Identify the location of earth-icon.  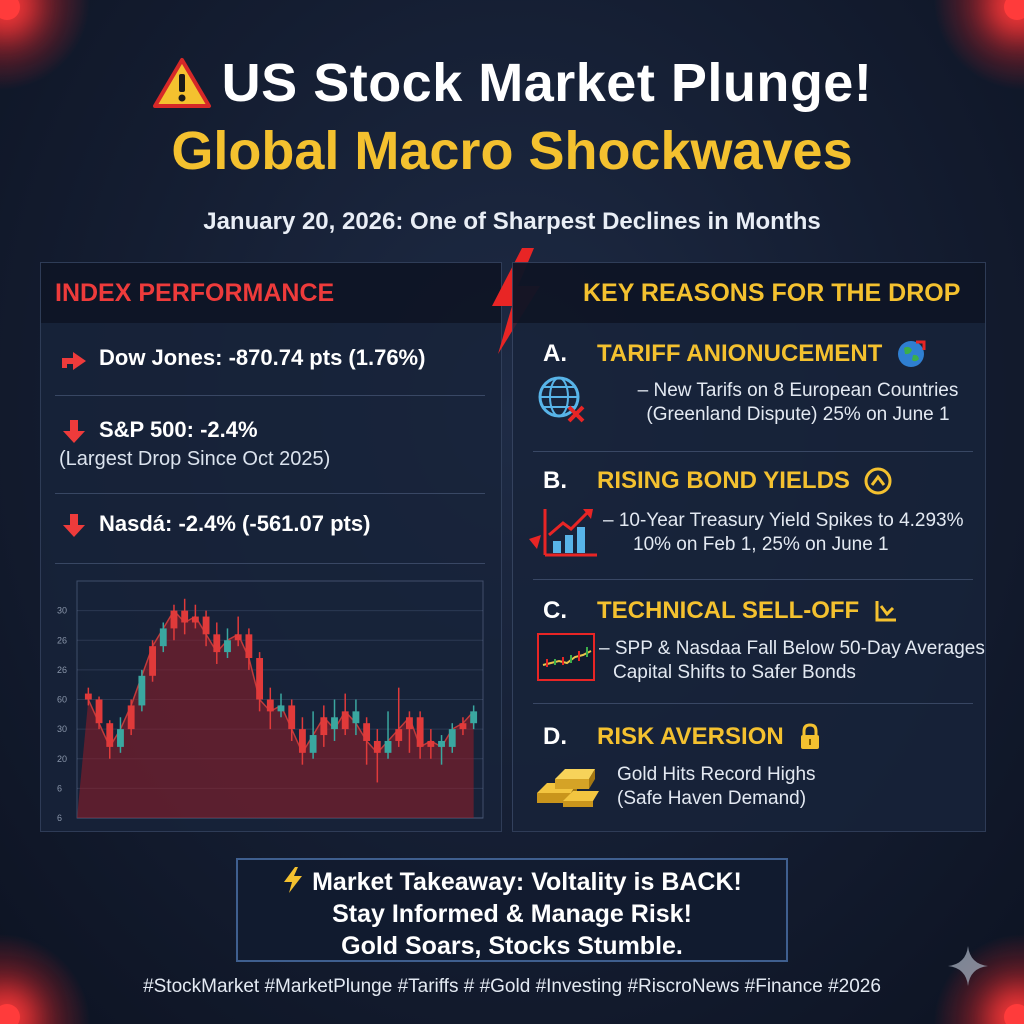
(912, 353).